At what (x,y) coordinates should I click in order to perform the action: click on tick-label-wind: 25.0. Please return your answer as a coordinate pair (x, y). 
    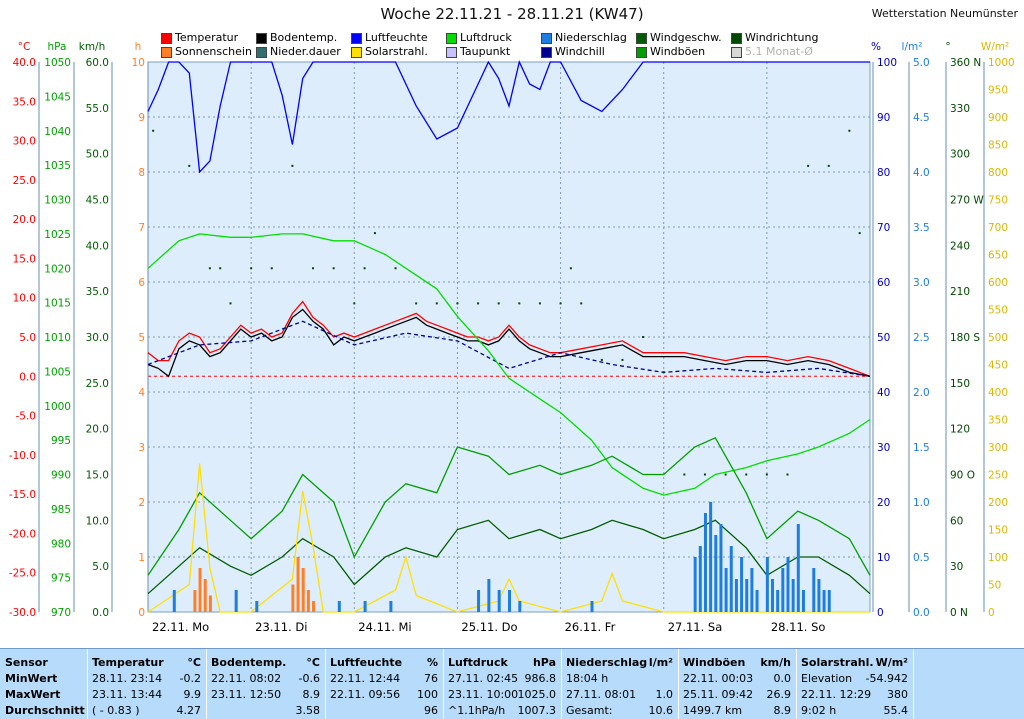
    Looking at the image, I should click on (97, 384).